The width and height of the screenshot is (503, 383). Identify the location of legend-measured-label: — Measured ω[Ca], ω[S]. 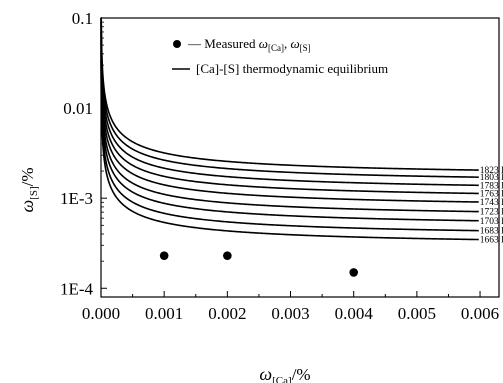
(249, 44).